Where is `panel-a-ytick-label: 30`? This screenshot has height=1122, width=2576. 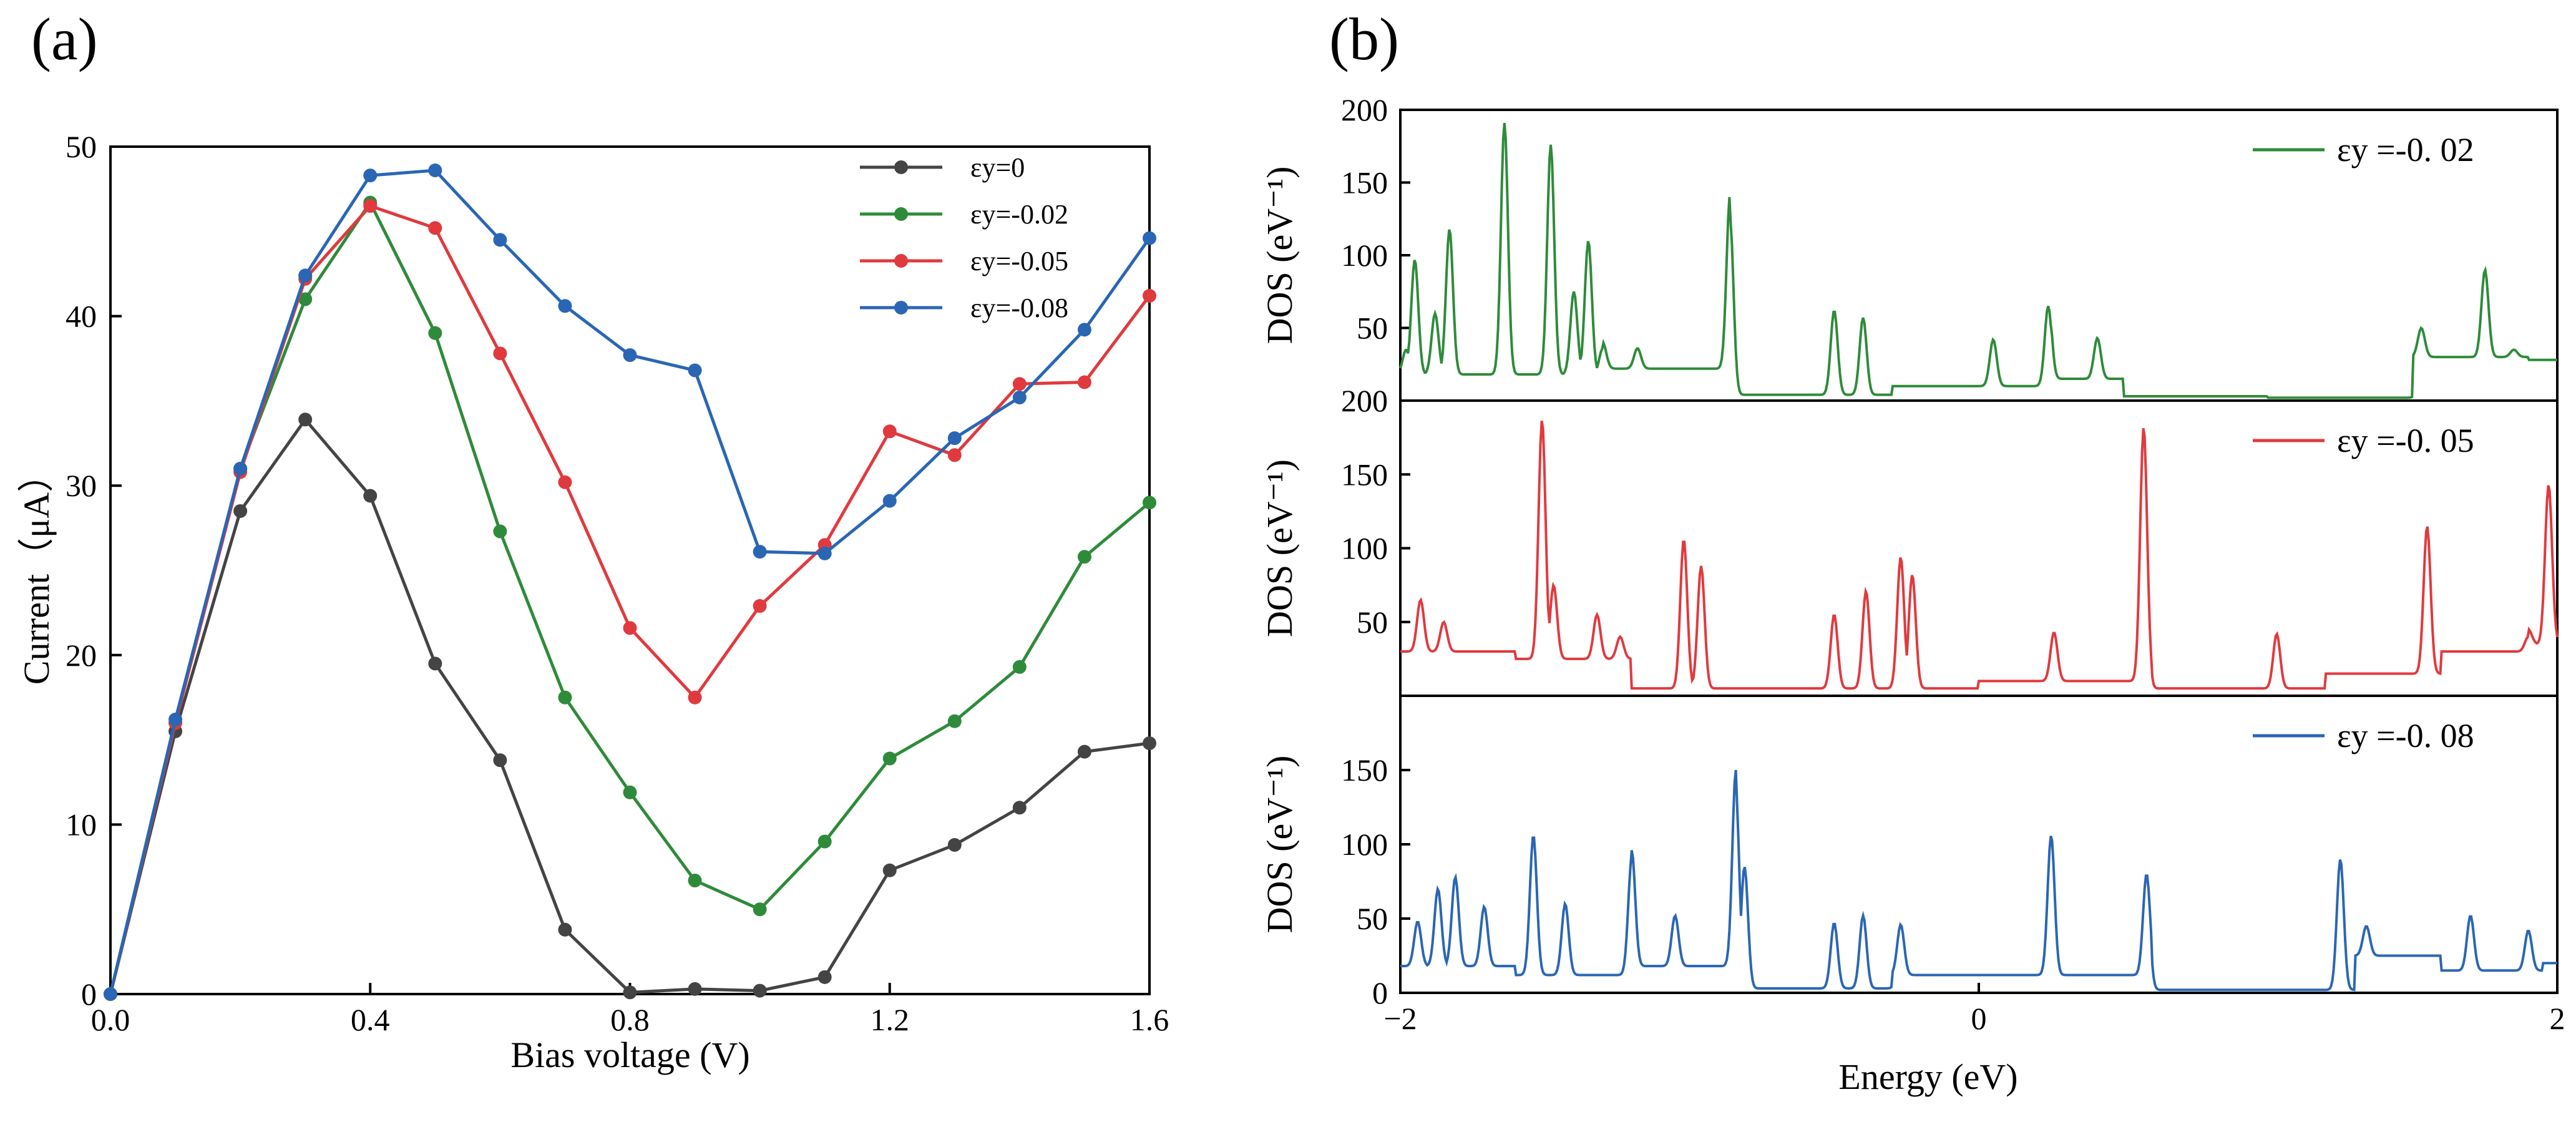 panel-a-ytick-label: 30 is located at coordinates (81, 486).